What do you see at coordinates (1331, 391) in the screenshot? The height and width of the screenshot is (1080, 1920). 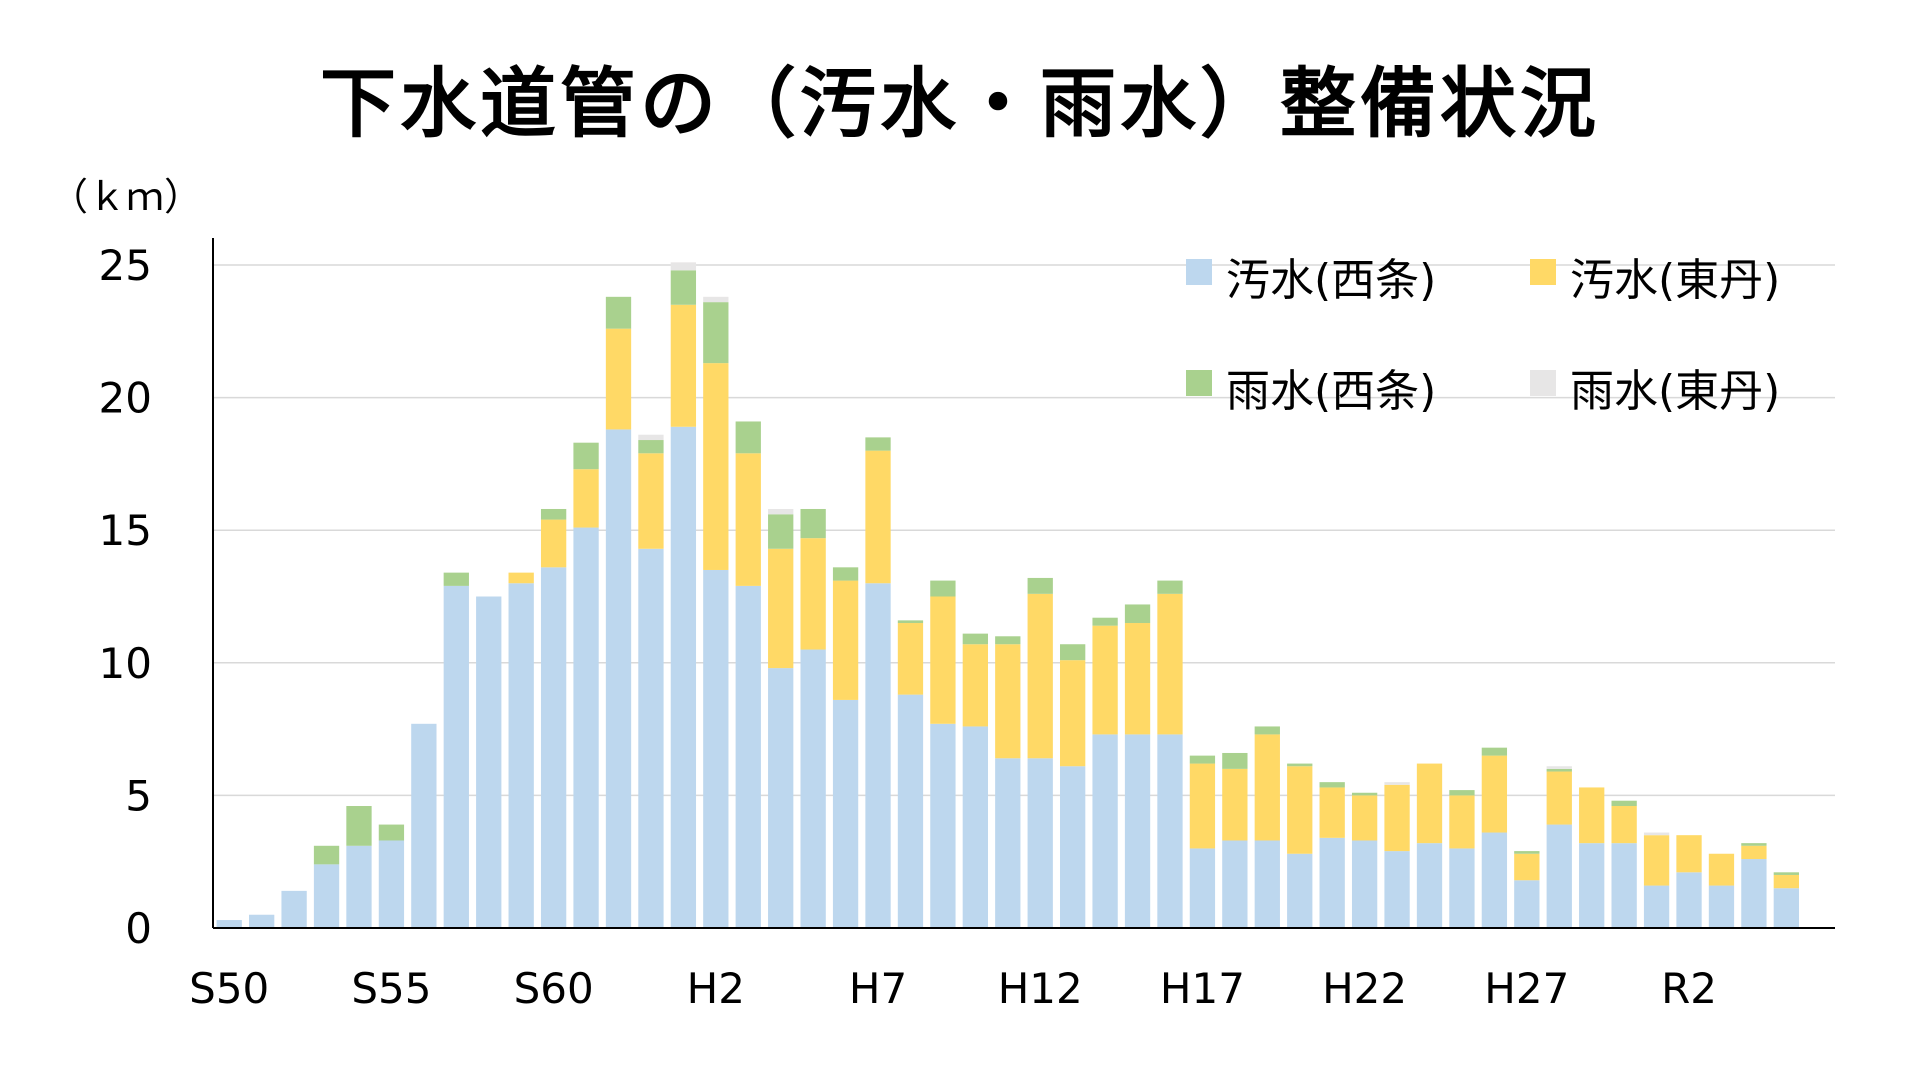 I see `legend-label: 雨水(西条)` at bounding box center [1331, 391].